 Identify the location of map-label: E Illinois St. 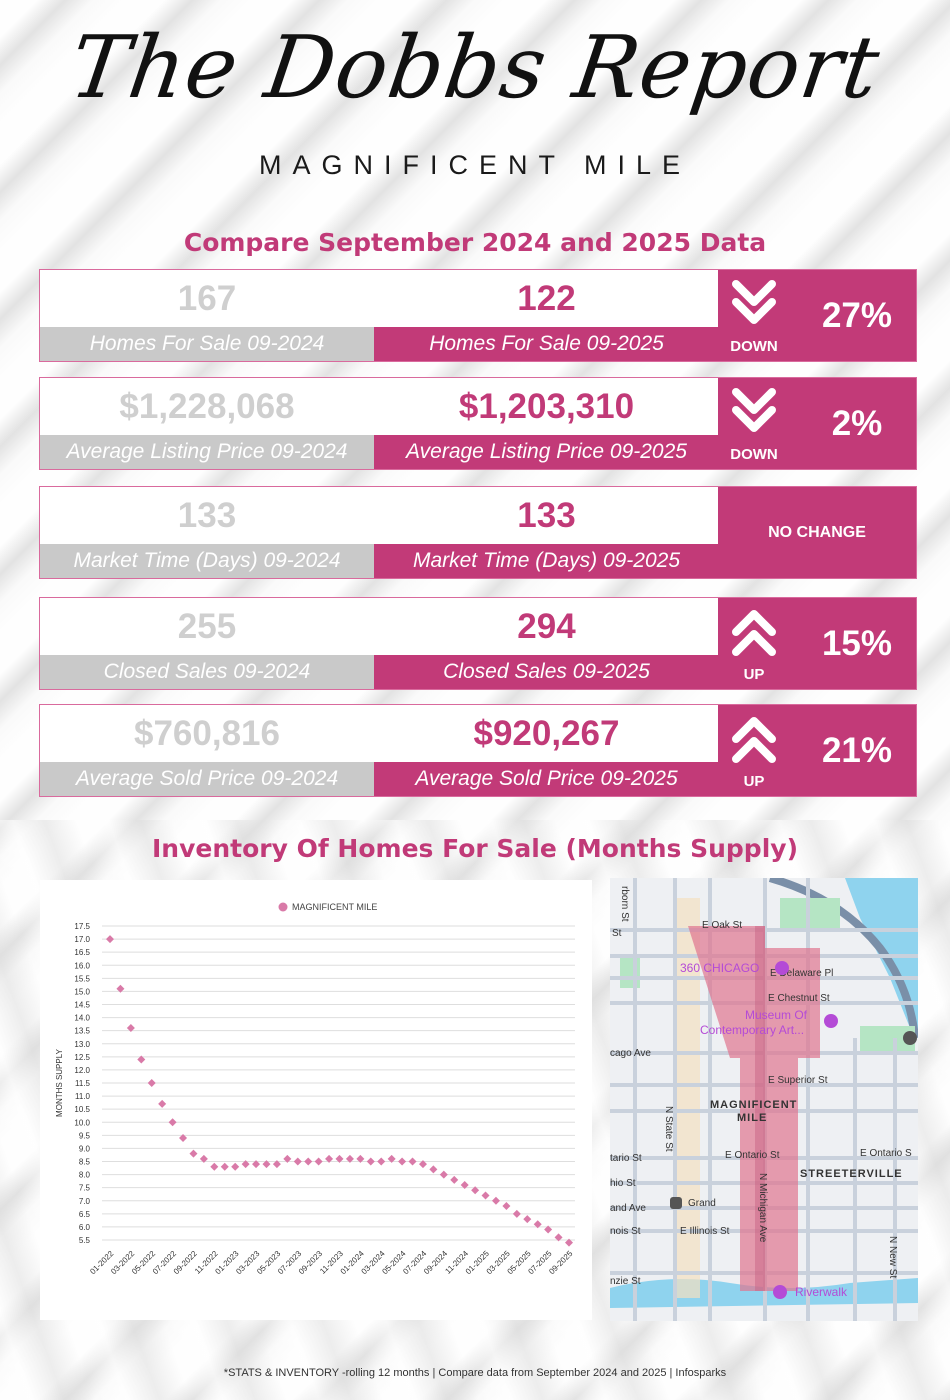
(705, 1231).